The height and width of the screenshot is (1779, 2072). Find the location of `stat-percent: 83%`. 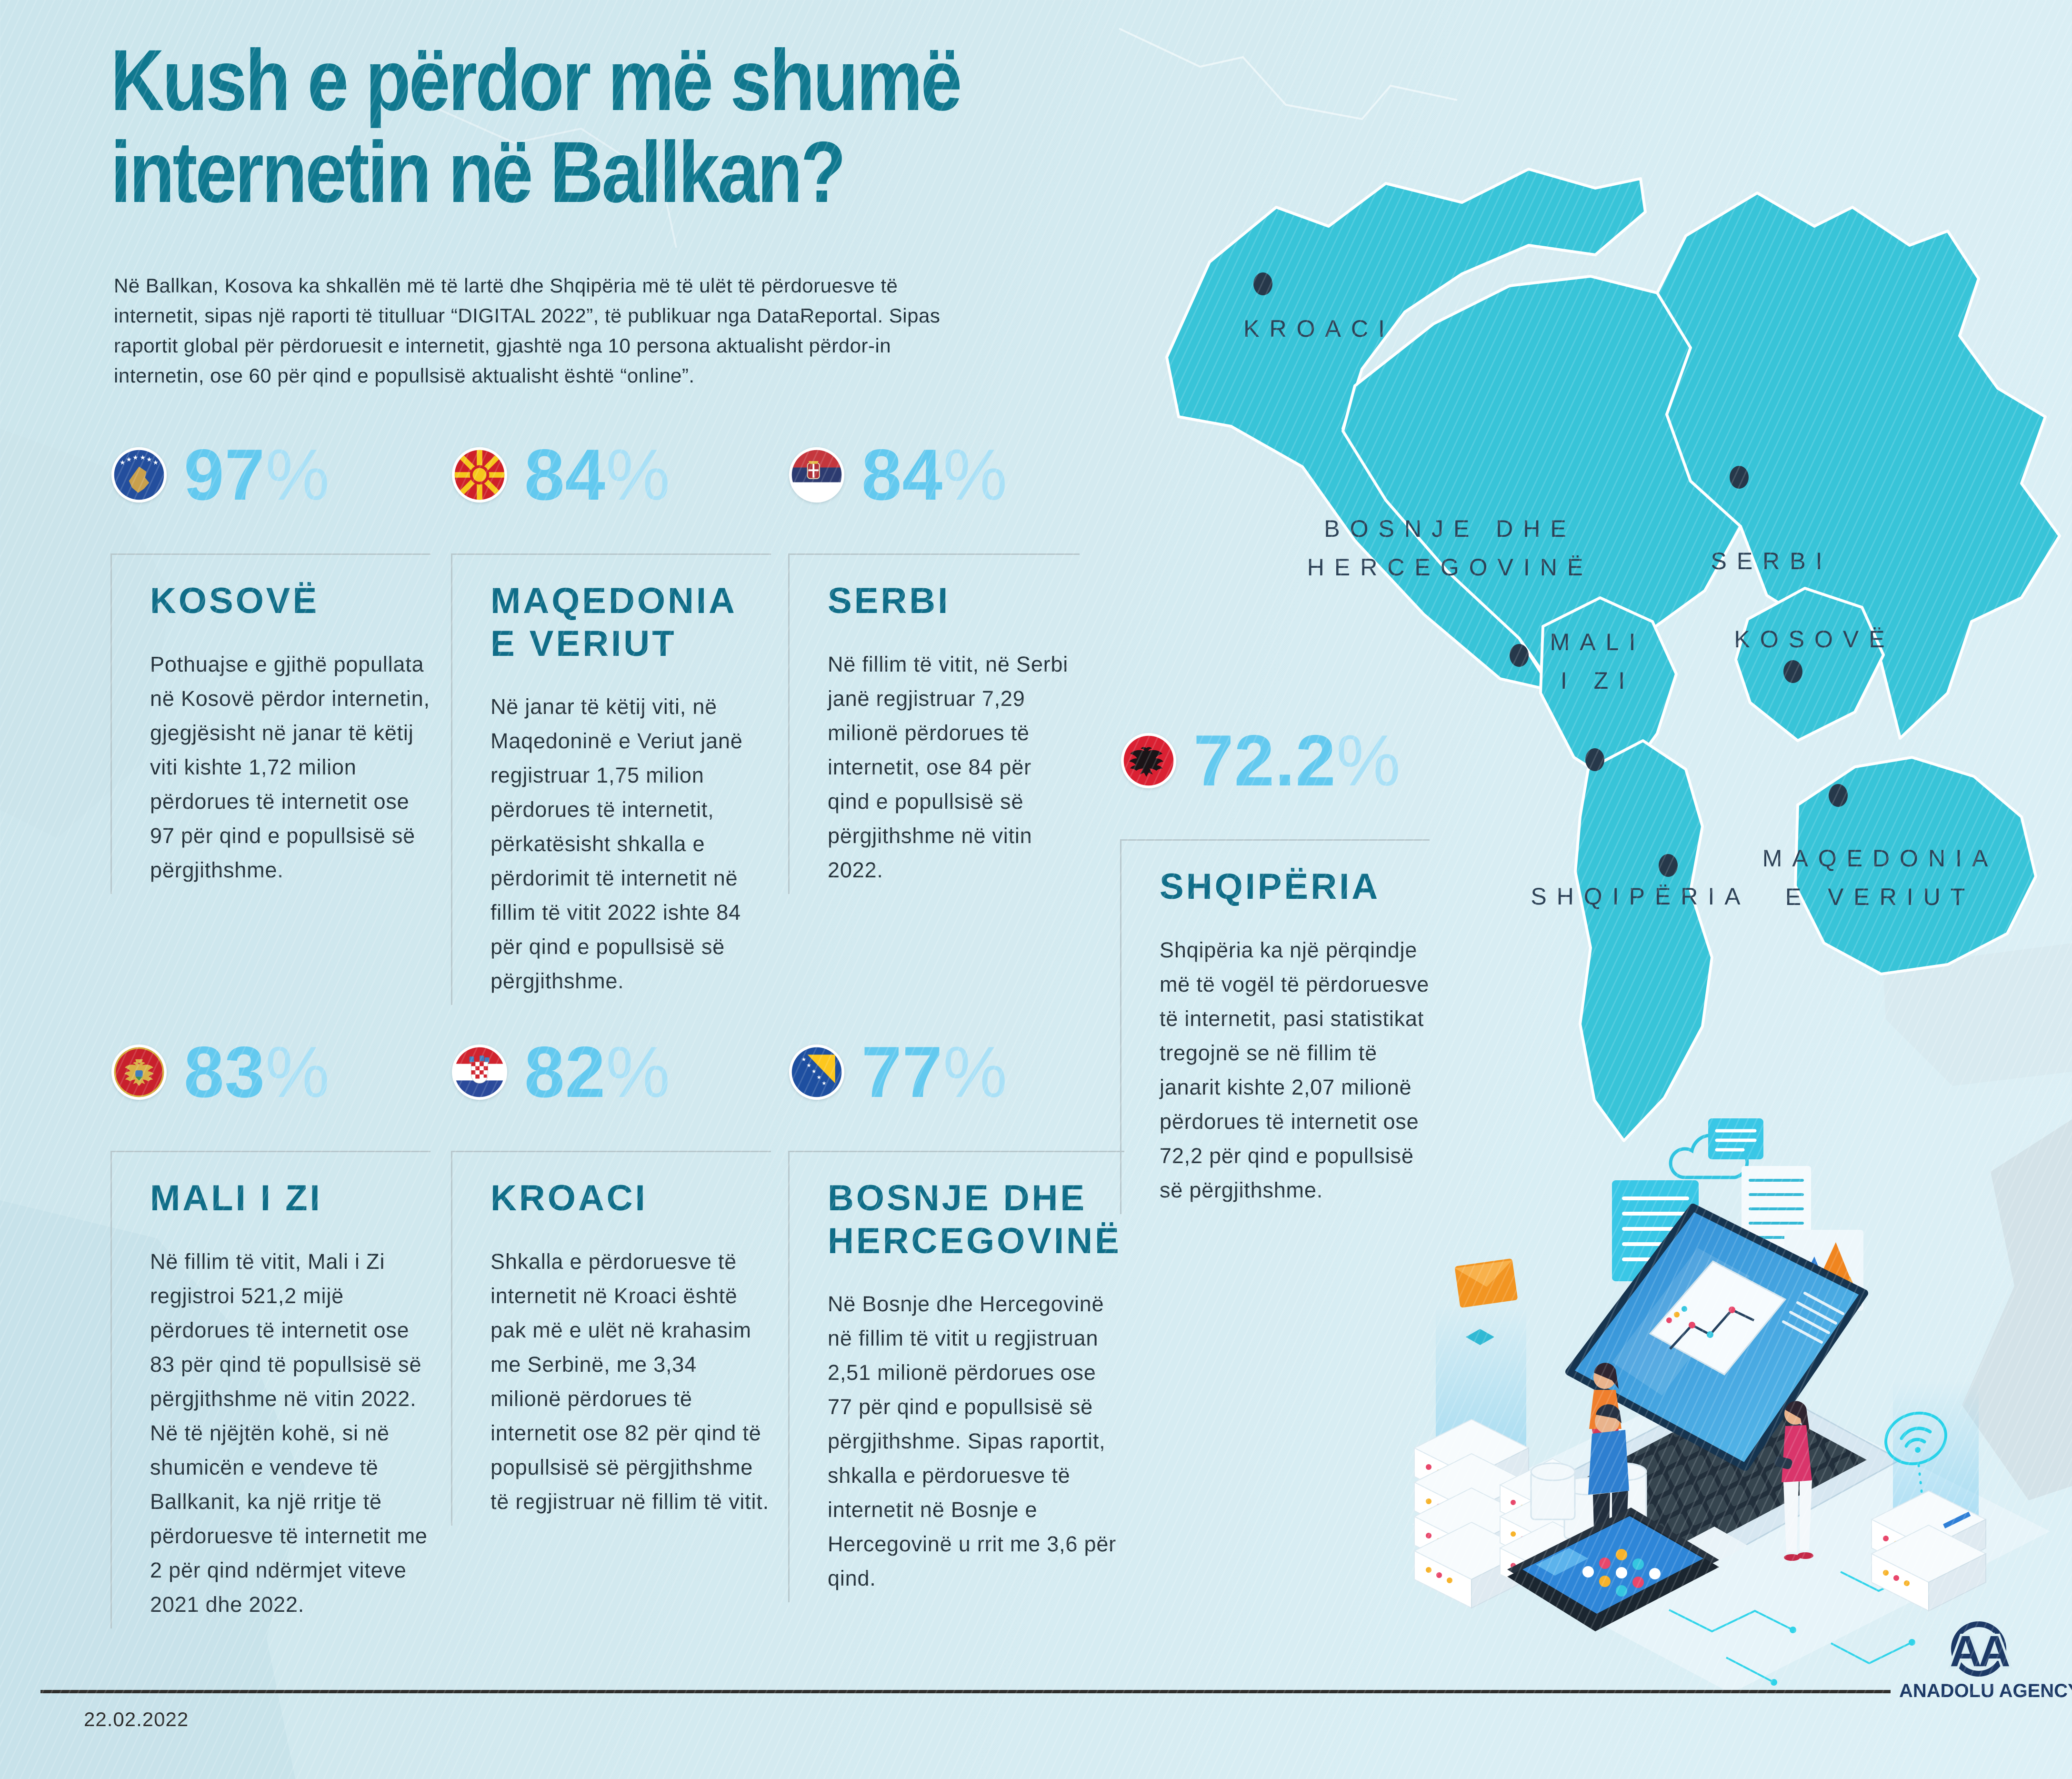

stat-percent: 83% is located at coordinates (257, 1072).